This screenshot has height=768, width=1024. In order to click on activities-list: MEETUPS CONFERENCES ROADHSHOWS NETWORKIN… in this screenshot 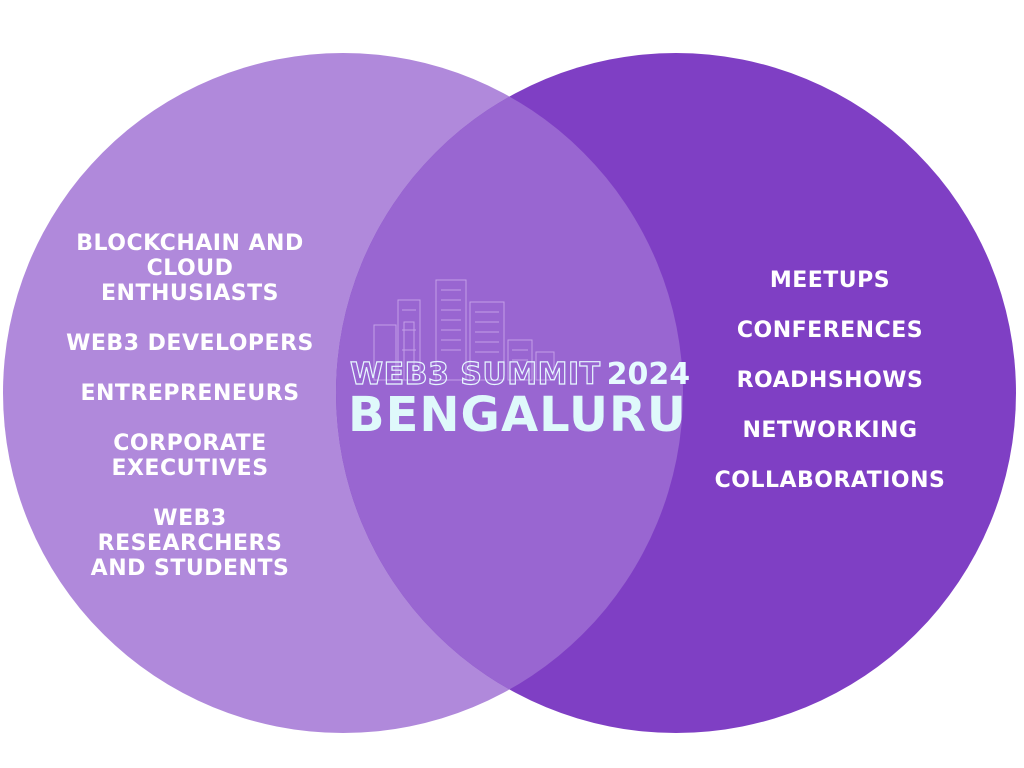, I will do `click(830, 393)`.